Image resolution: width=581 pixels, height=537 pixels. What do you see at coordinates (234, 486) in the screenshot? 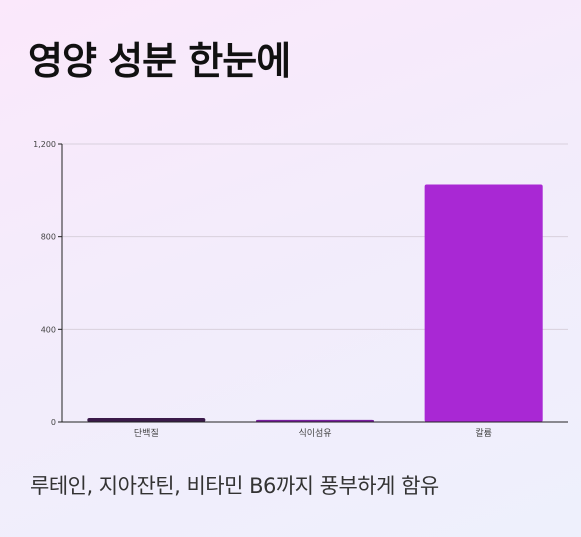
I see `nutrition-caption: 루테인, 지아잔틴, 비타민 B6까지 풍부하게 함유` at bounding box center [234, 486].